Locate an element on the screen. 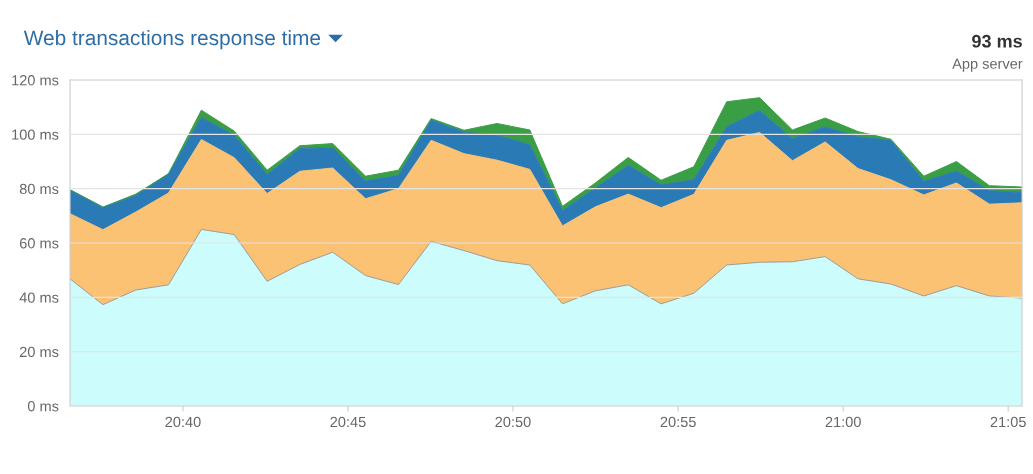 The image size is (1033, 474). x-tick-label: 20:40 is located at coordinates (183, 422).